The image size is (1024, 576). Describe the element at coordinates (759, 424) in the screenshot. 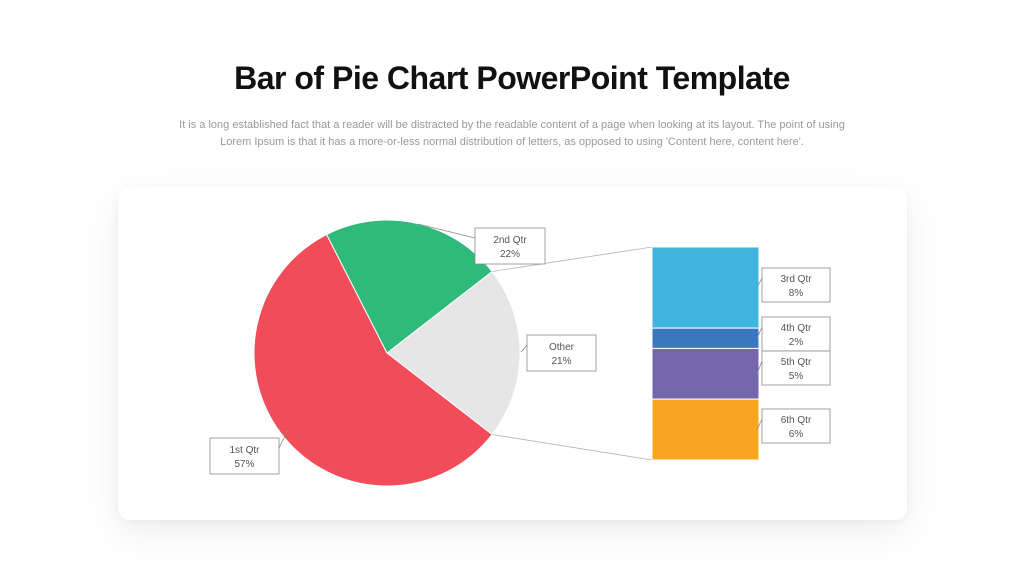

I see `callout-pointer-6th-qtr` at that location.